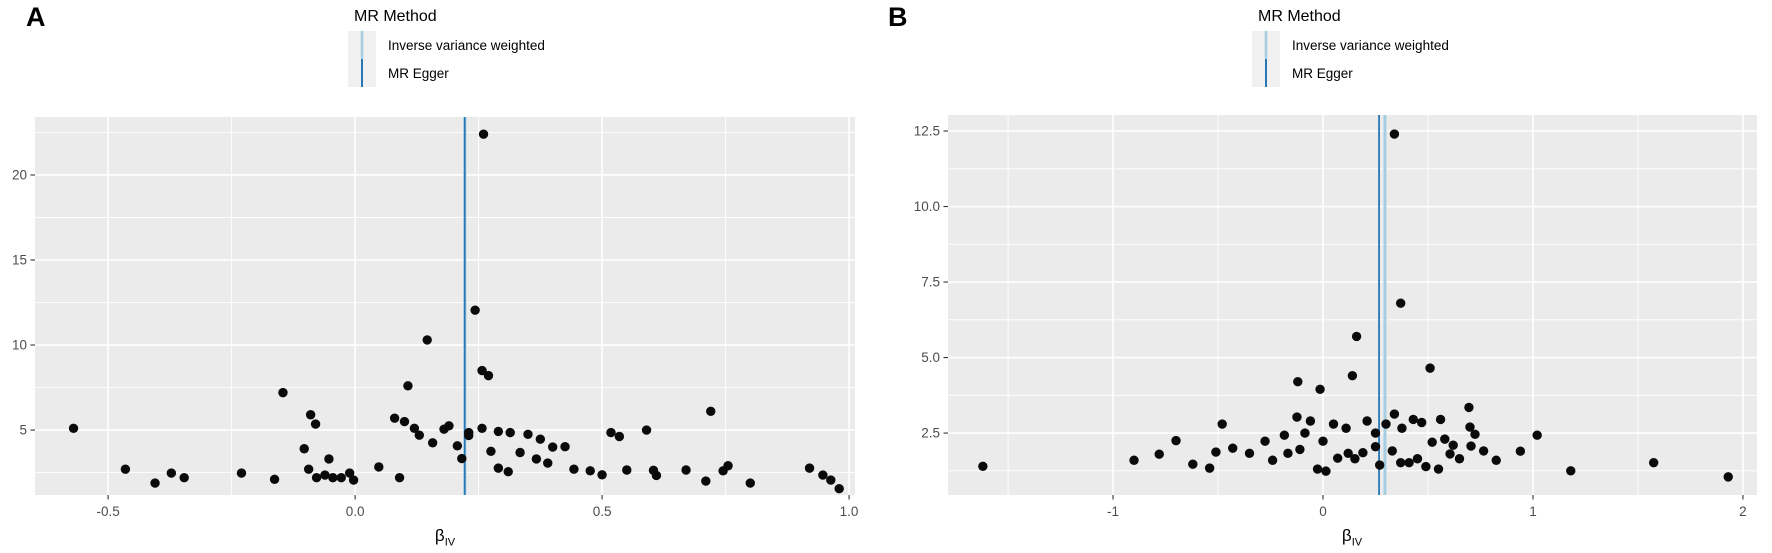  Describe the element at coordinates (1350, 73) in the screenshot. I see `legend-item-egger: MR Egger` at that location.